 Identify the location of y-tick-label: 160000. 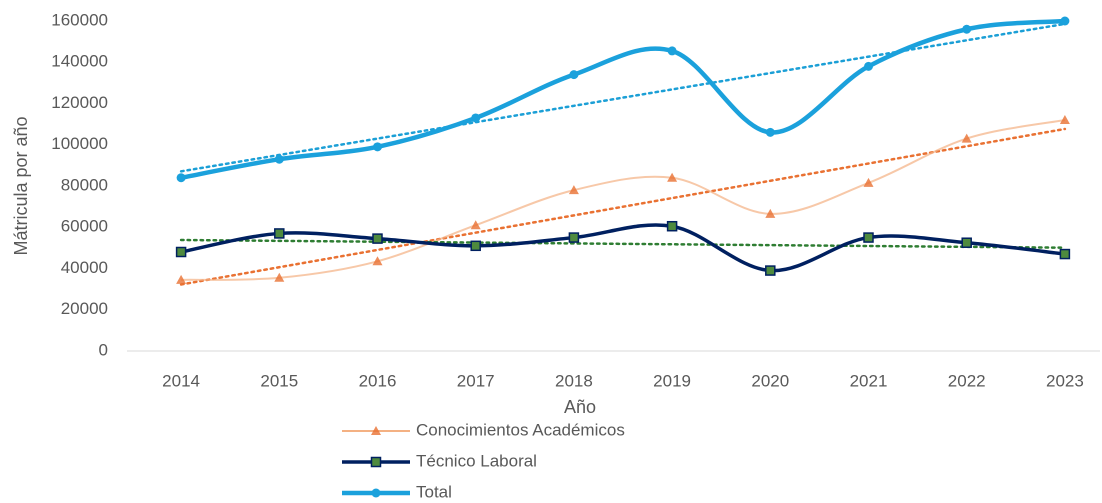
(79, 19).